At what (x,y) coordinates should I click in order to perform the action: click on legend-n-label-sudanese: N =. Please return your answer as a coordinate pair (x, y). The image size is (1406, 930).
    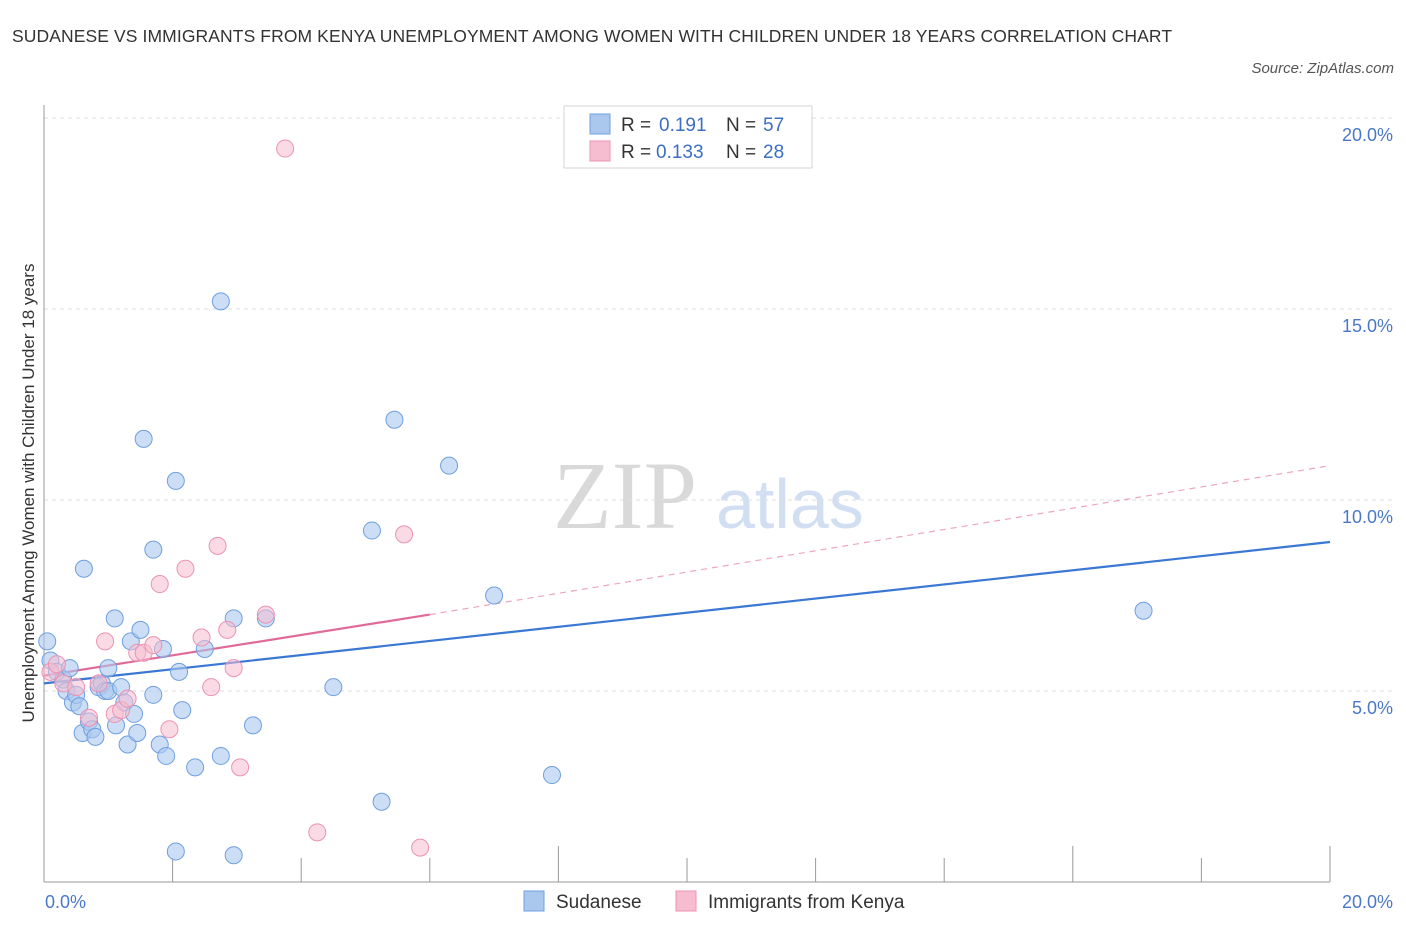
    Looking at the image, I should click on (741, 125).